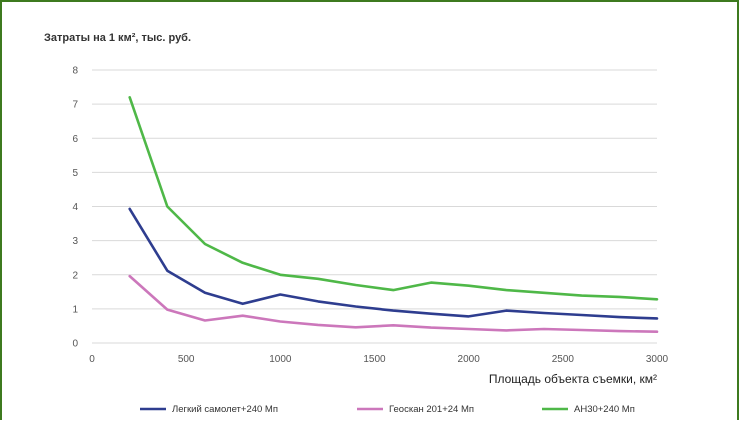 The width and height of the screenshot is (739, 422). I want to click on y-axis-label: Затраты на 1 км², тыс. руб., so click(117, 38).